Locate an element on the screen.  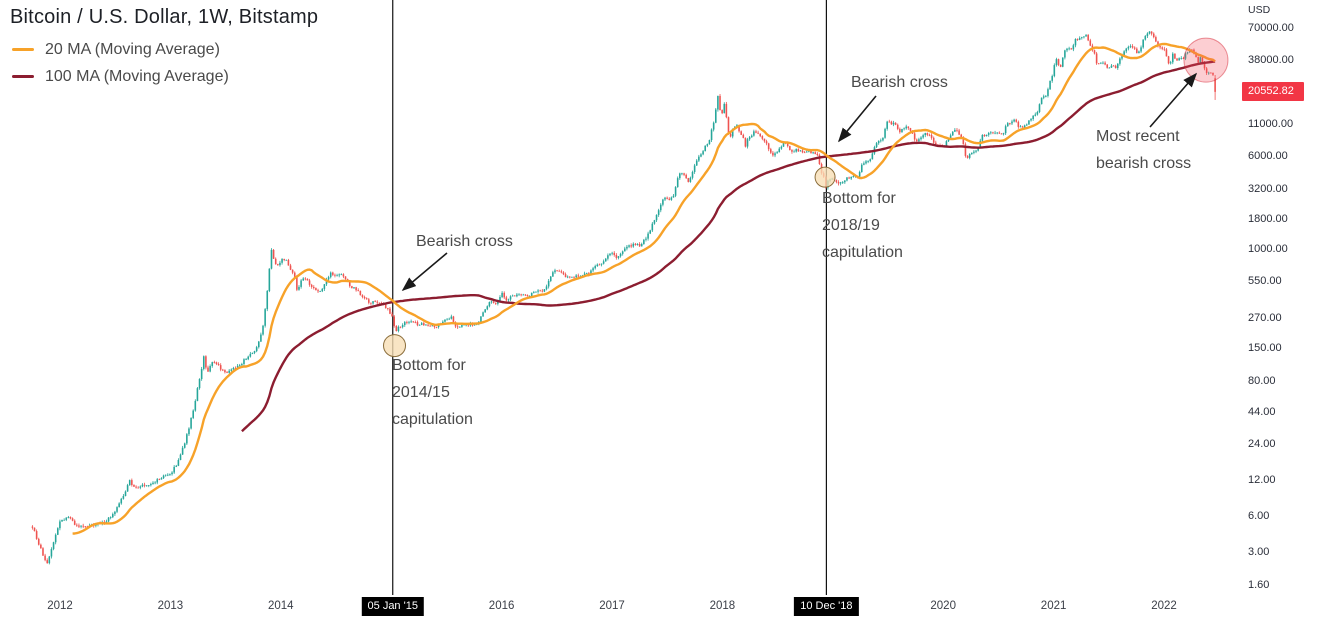
price-tick: 150.00 is located at coordinates (1265, 348).